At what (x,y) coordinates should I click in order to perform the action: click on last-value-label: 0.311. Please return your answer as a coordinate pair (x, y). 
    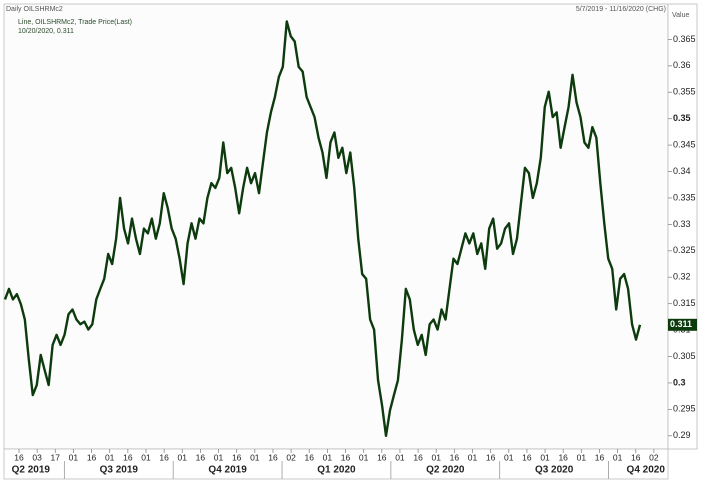
    Looking at the image, I should click on (681, 324).